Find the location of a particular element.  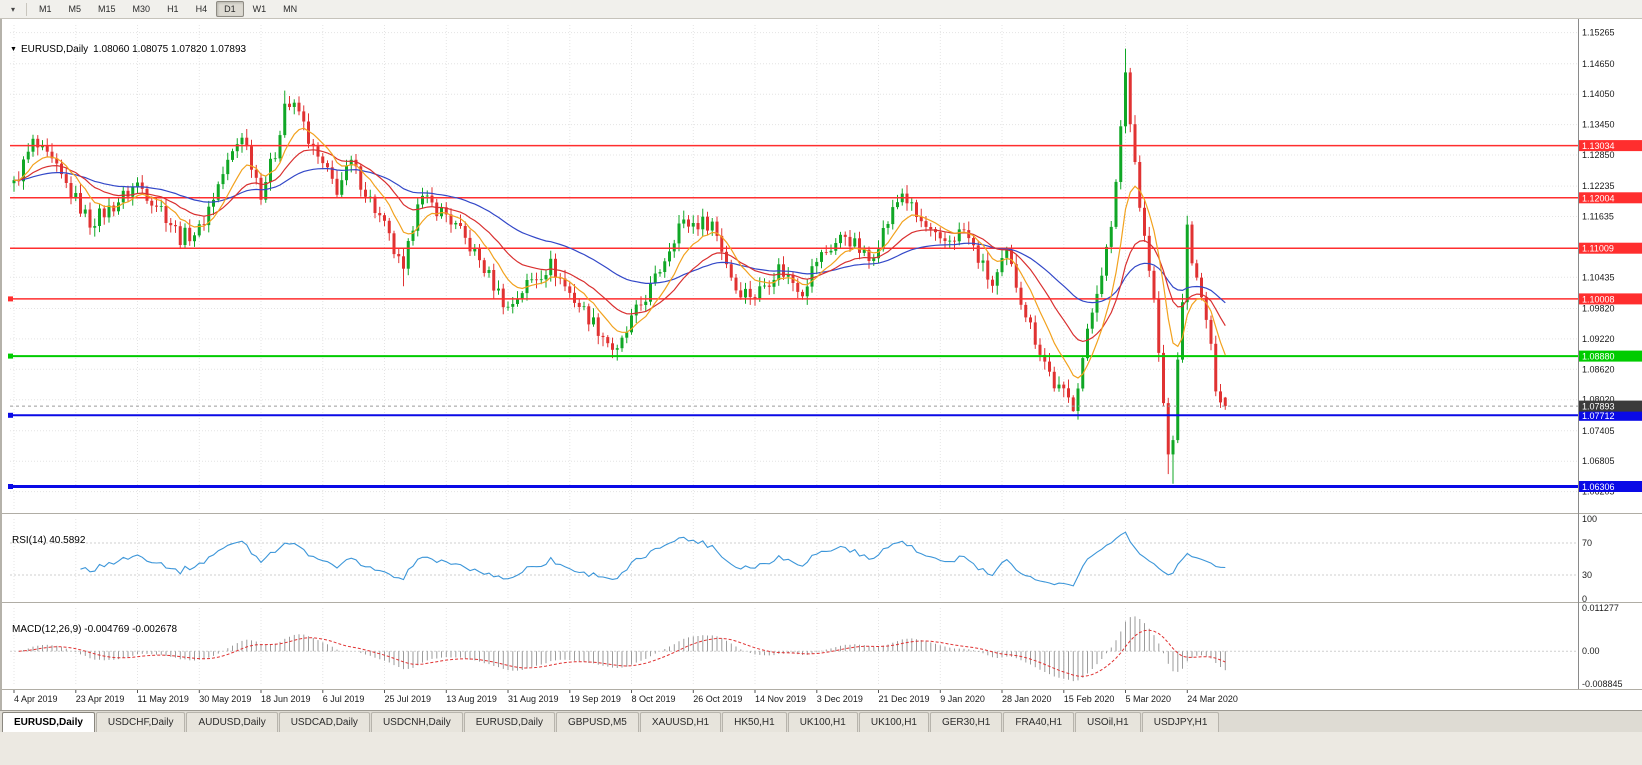

chart-tab-usdjpy-h1: USDJPY,H1 is located at coordinates (1180, 722).